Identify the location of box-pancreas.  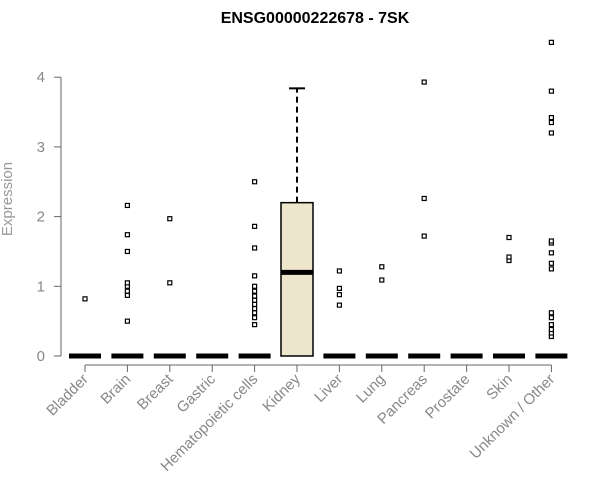
(424, 219).